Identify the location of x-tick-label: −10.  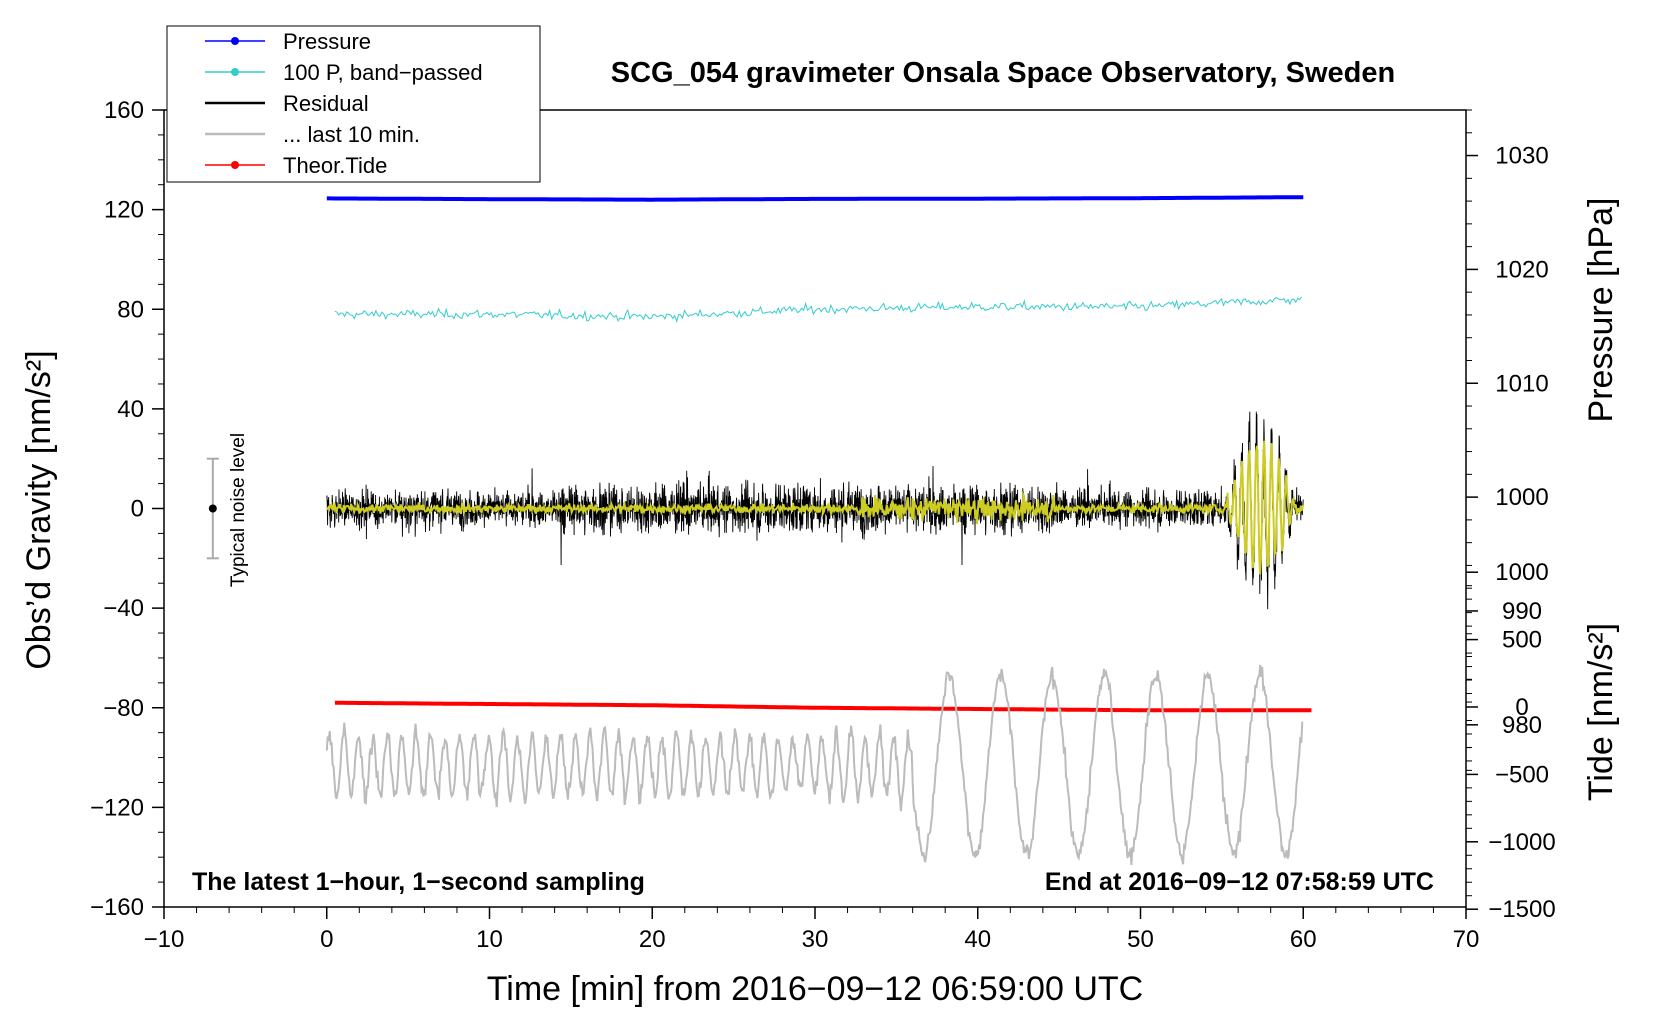
(164, 939).